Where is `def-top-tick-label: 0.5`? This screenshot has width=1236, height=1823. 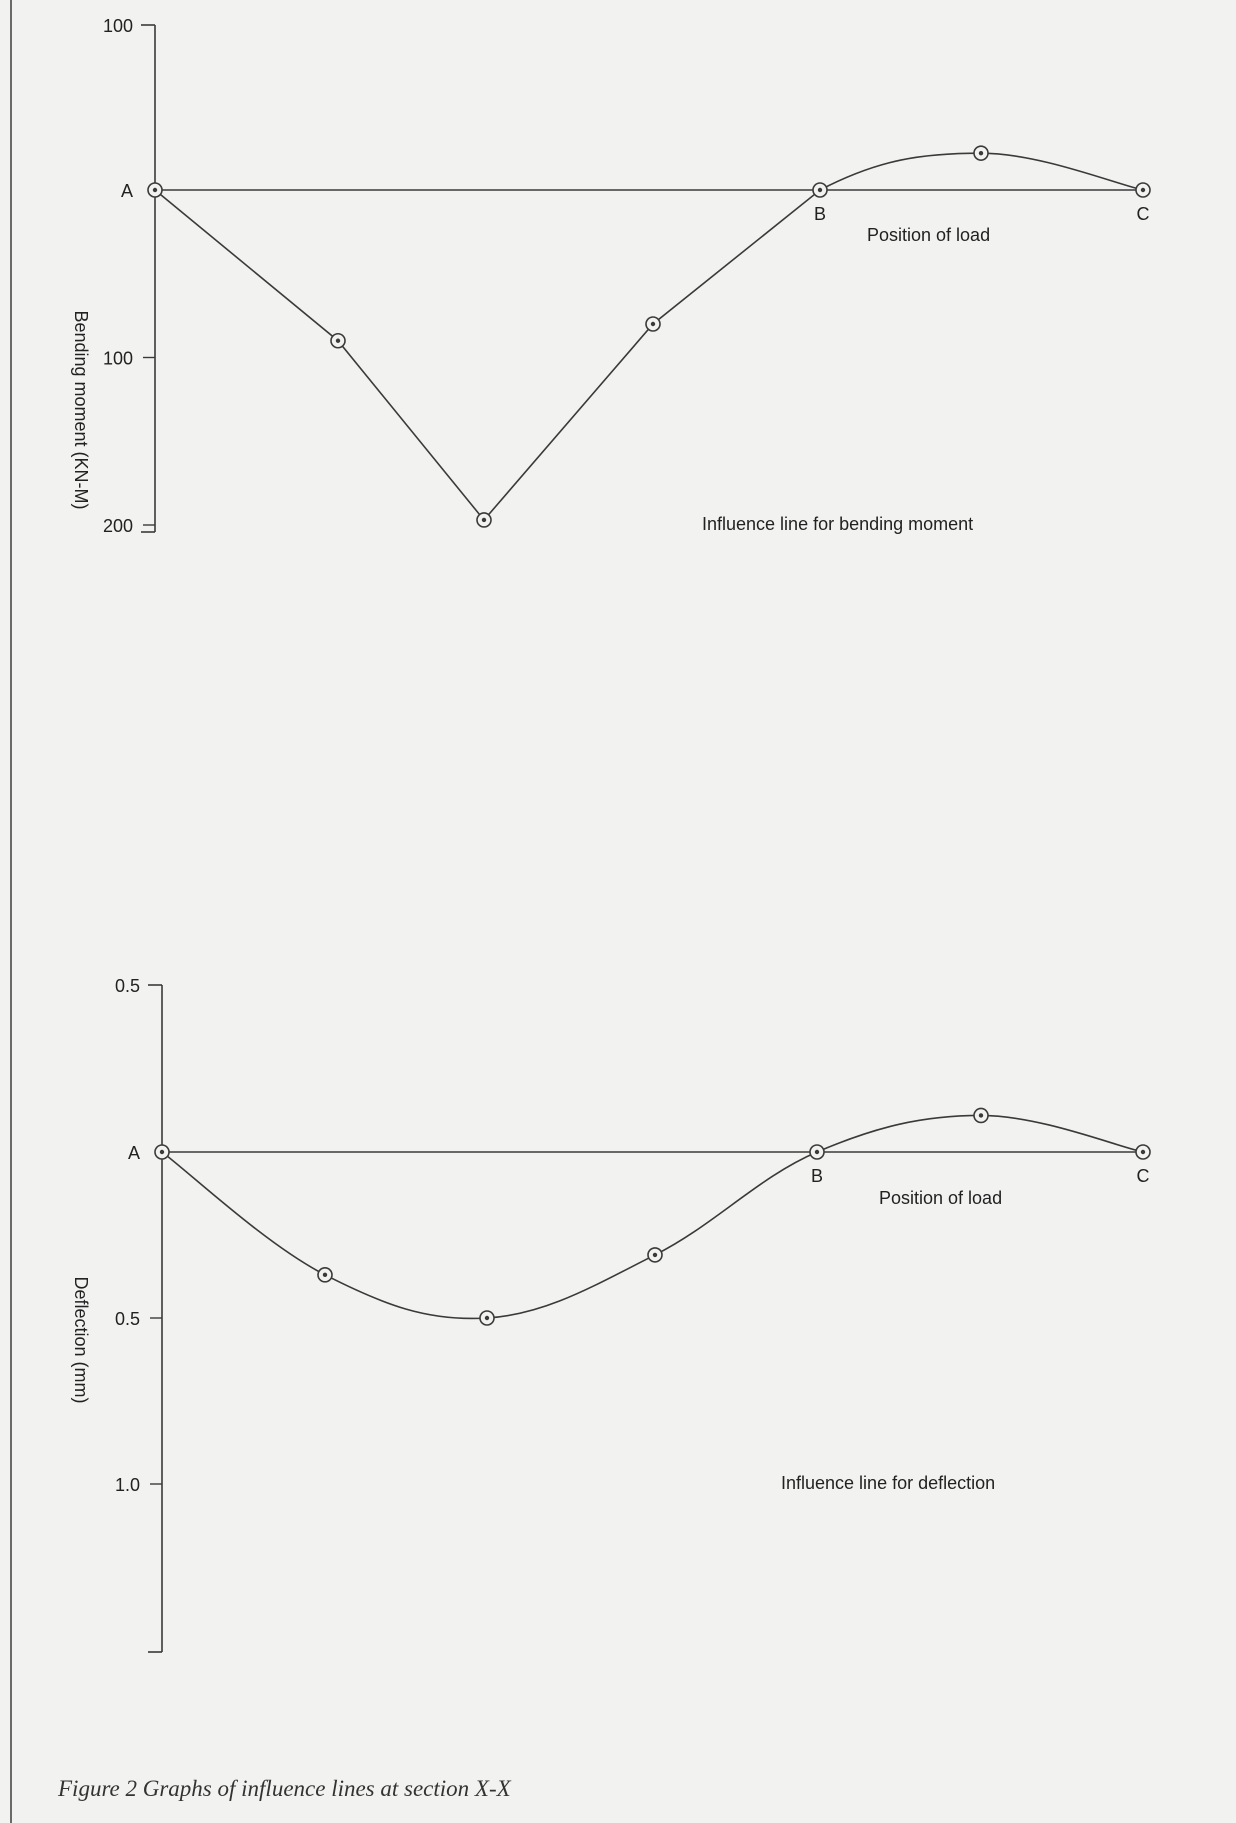 def-top-tick-label: 0.5 is located at coordinates (127, 986).